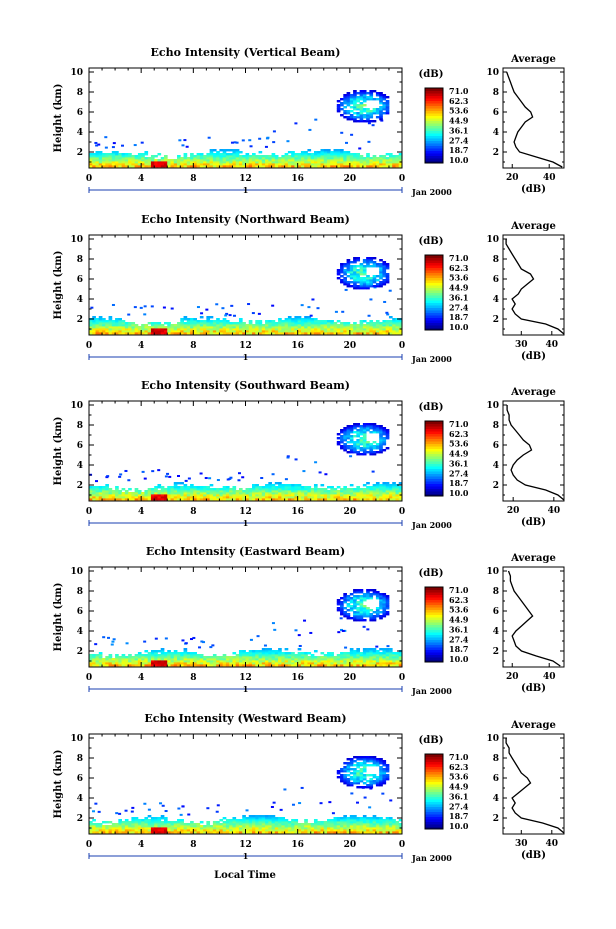 The width and height of the screenshot is (616, 929). I want to click on heatmap-cells, so click(246, 296).